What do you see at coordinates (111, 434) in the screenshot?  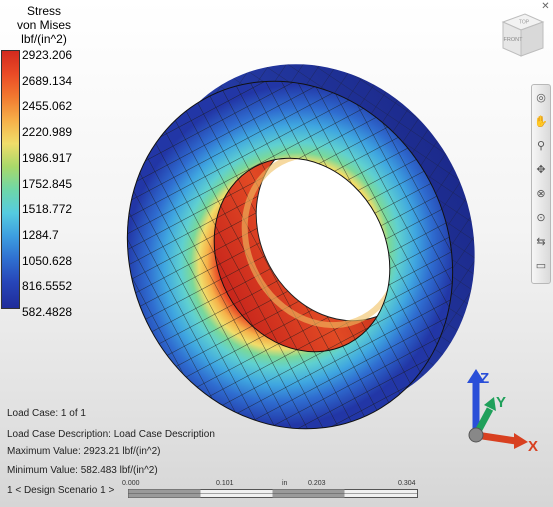 I see `load-case-description: Load Case Description` at bounding box center [111, 434].